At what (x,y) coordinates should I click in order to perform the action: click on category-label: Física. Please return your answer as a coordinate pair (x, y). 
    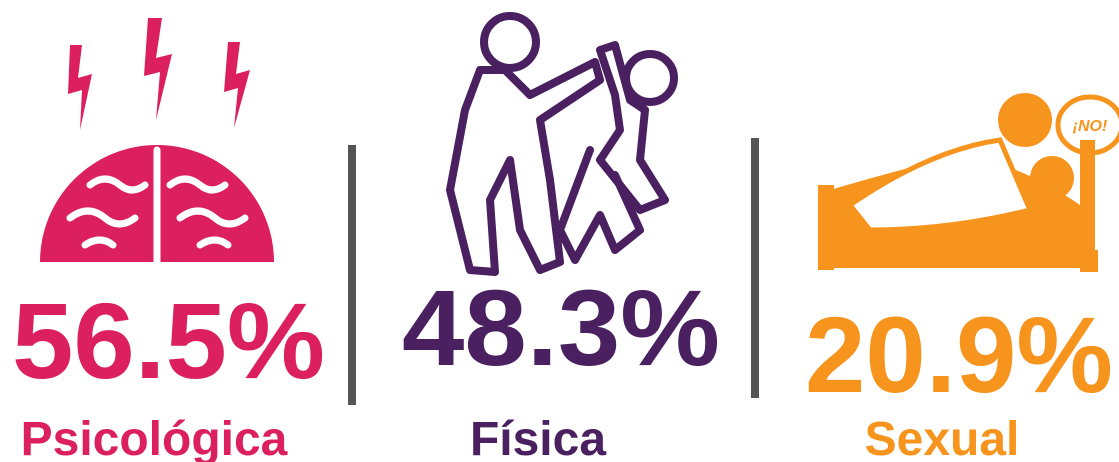
    Looking at the image, I should click on (538, 437).